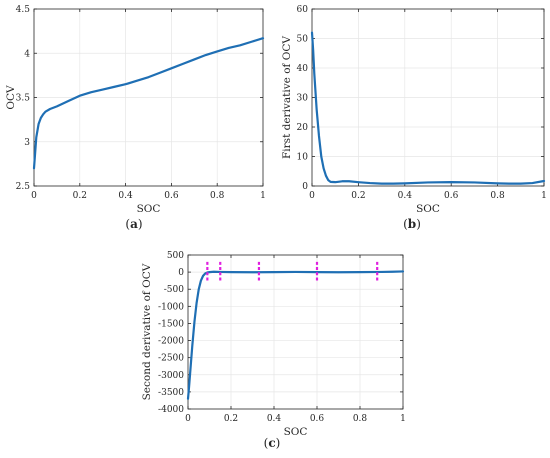 The width and height of the screenshot is (550, 458). I want to click on y-tick-label: -3500, so click(171, 393).